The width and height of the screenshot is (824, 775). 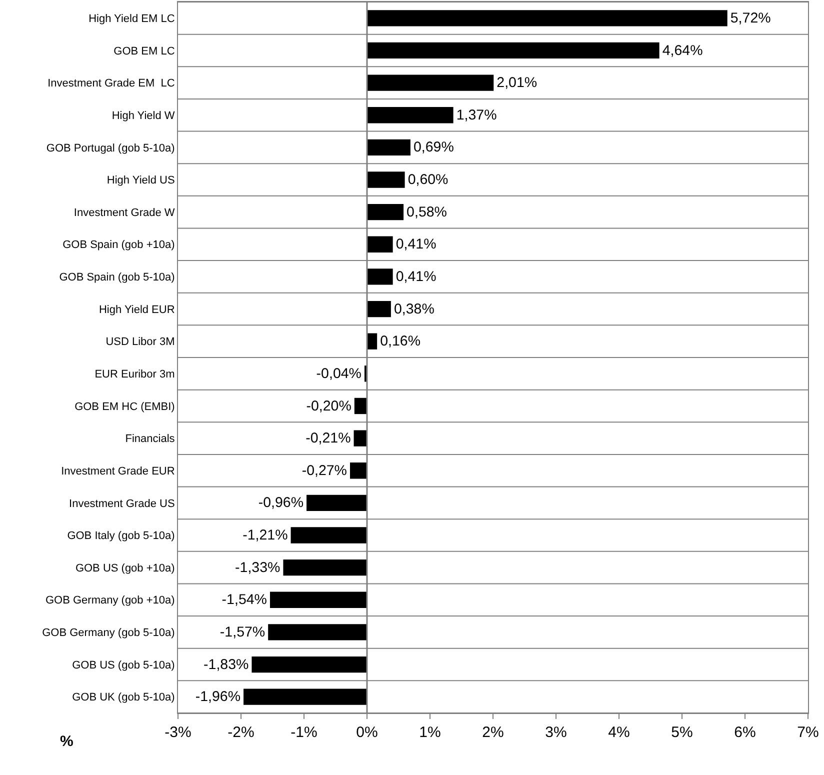 What do you see at coordinates (111, 84) in the screenshot?
I see `y-tick-label: Investment Grade EM LC` at bounding box center [111, 84].